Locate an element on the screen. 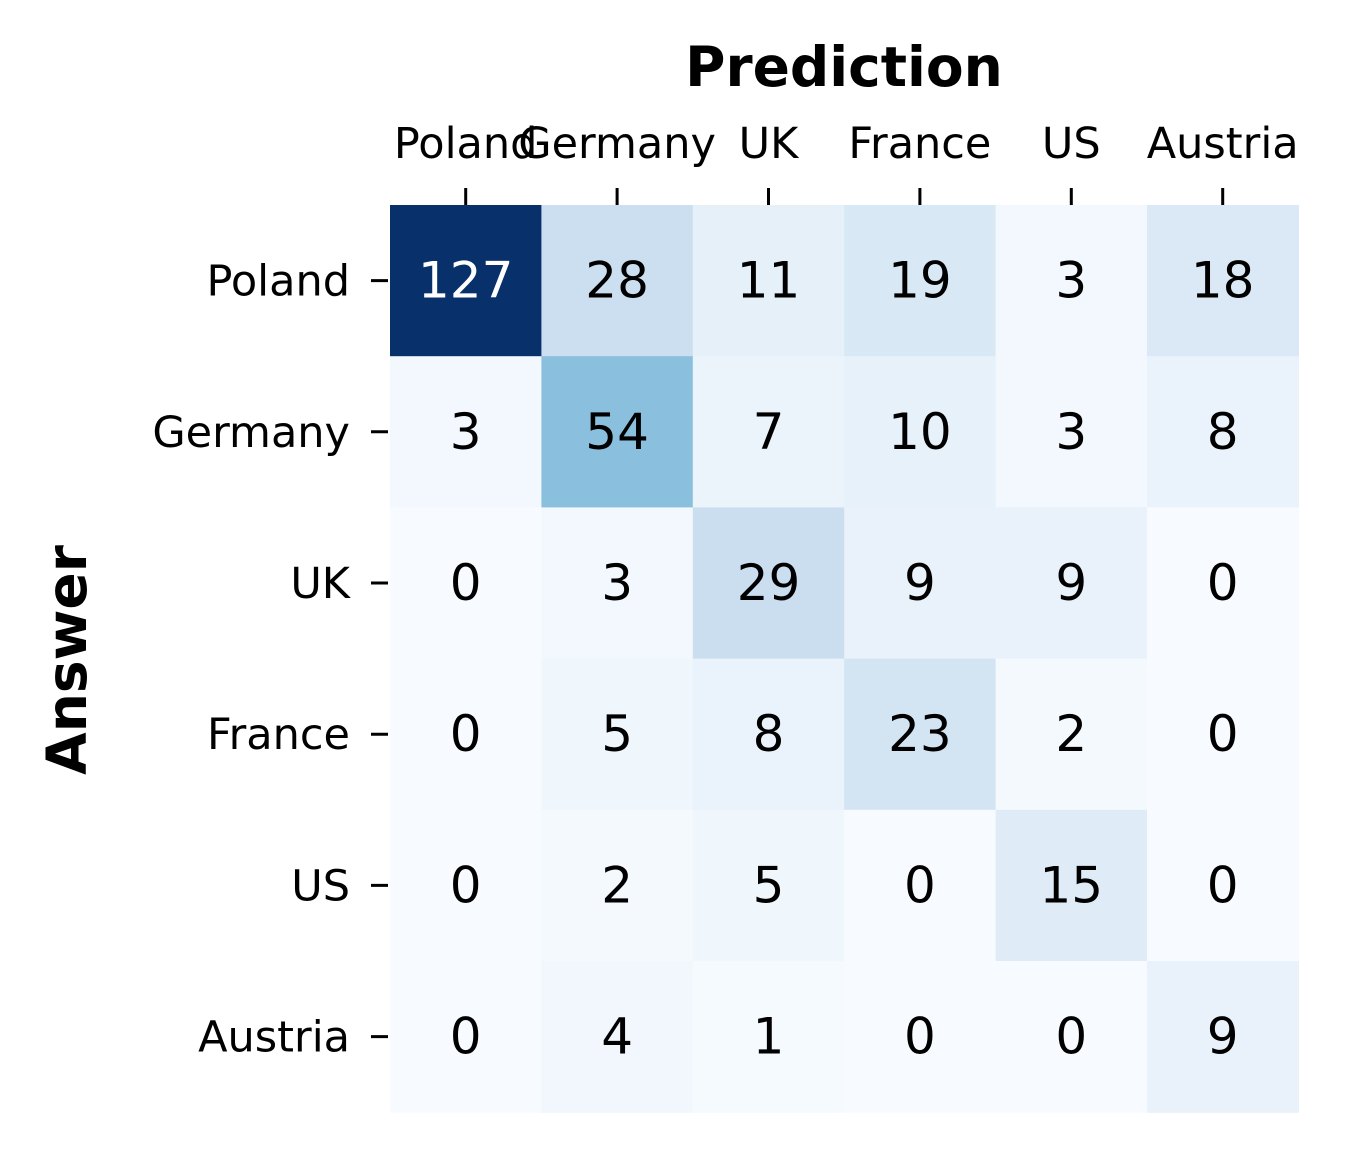  cell-value-france-poland: 0 is located at coordinates (466, 734).